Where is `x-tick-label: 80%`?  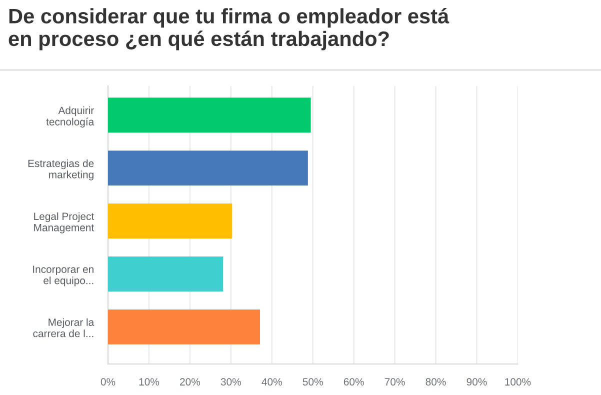 x-tick-label: 80% is located at coordinates (436, 382).